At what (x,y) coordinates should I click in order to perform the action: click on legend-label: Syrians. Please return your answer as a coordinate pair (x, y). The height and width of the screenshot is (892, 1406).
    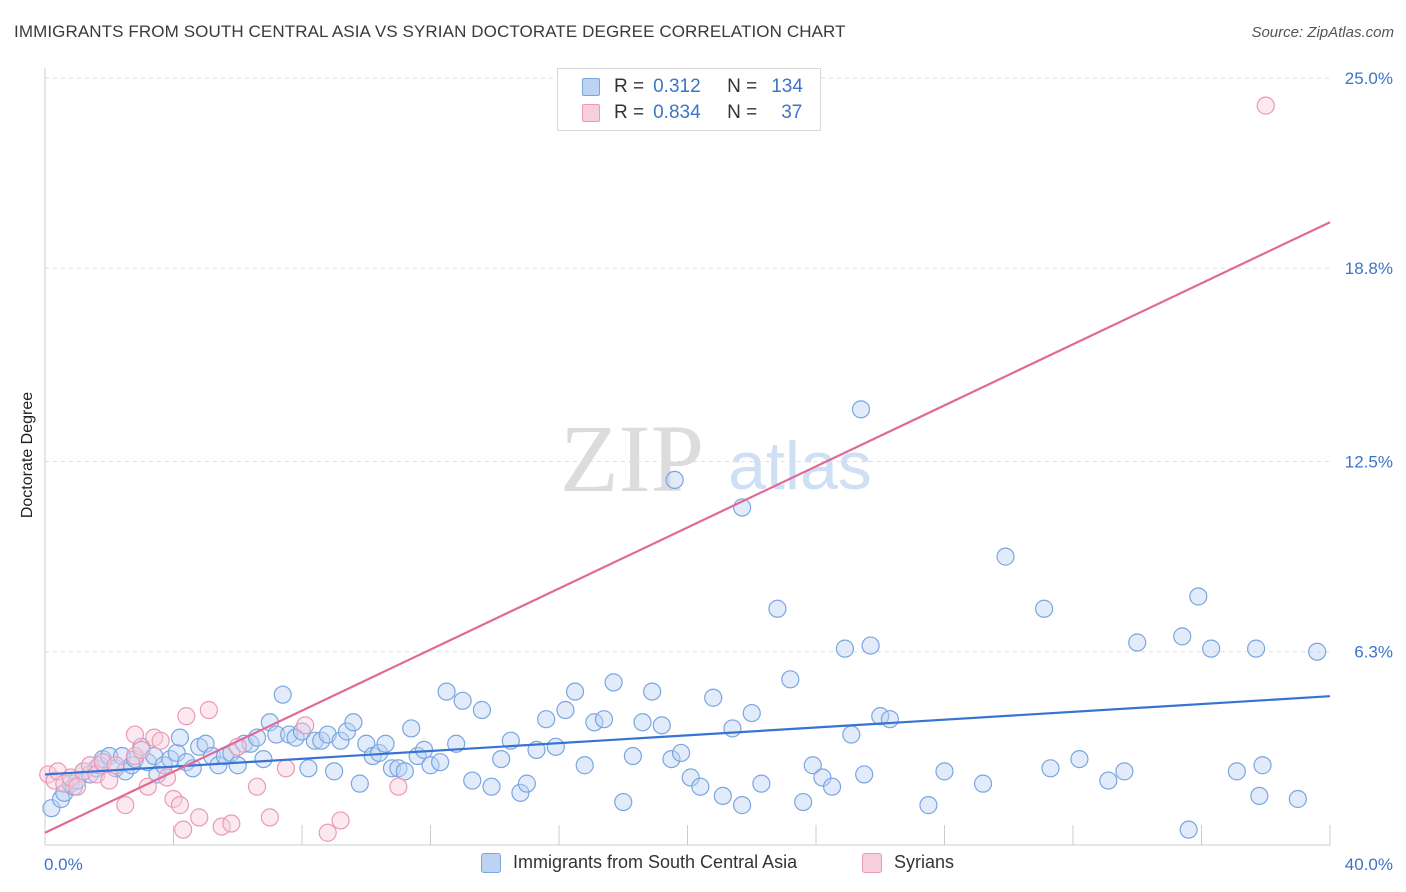
    Looking at the image, I should click on (924, 862).